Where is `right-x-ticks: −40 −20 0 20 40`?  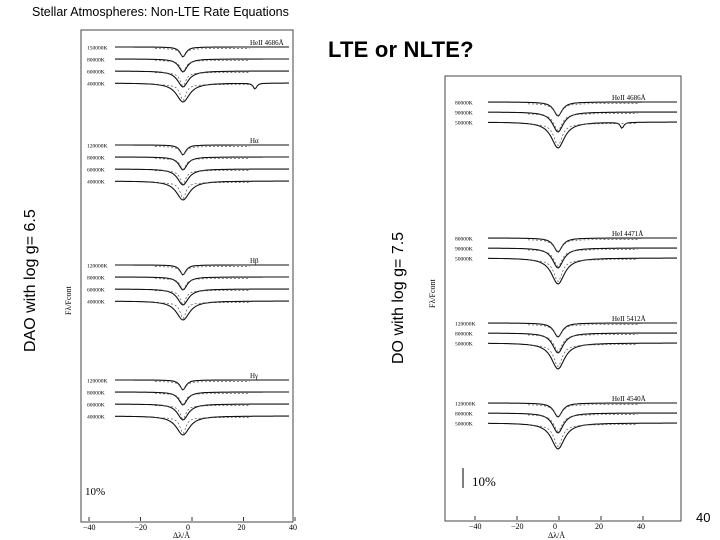 right-x-ticks: −40 −20 0 20 40 is located at coordinates (557, 523).